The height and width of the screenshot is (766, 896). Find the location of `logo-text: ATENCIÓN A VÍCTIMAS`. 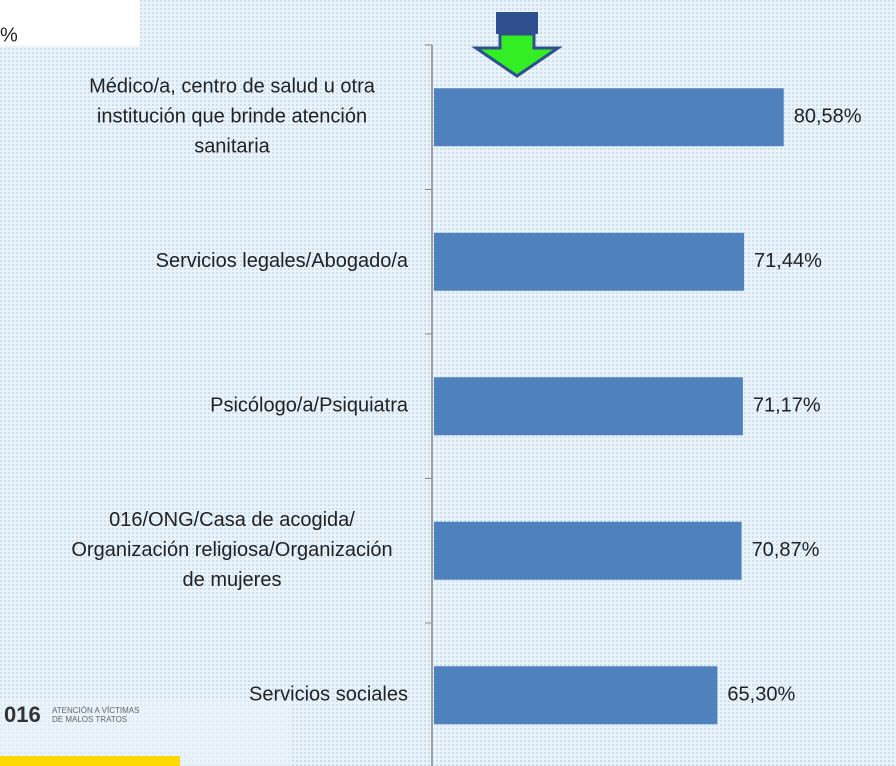

logo-text: ATENCIÓN A VÍCTIMAS is located at coordinates (95, 710).